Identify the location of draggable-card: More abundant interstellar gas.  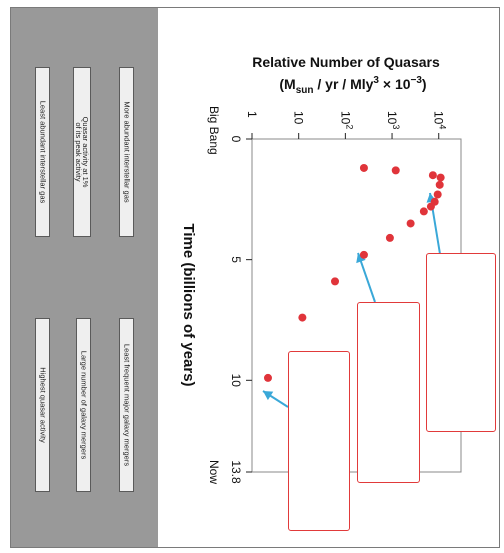
(126, 152).